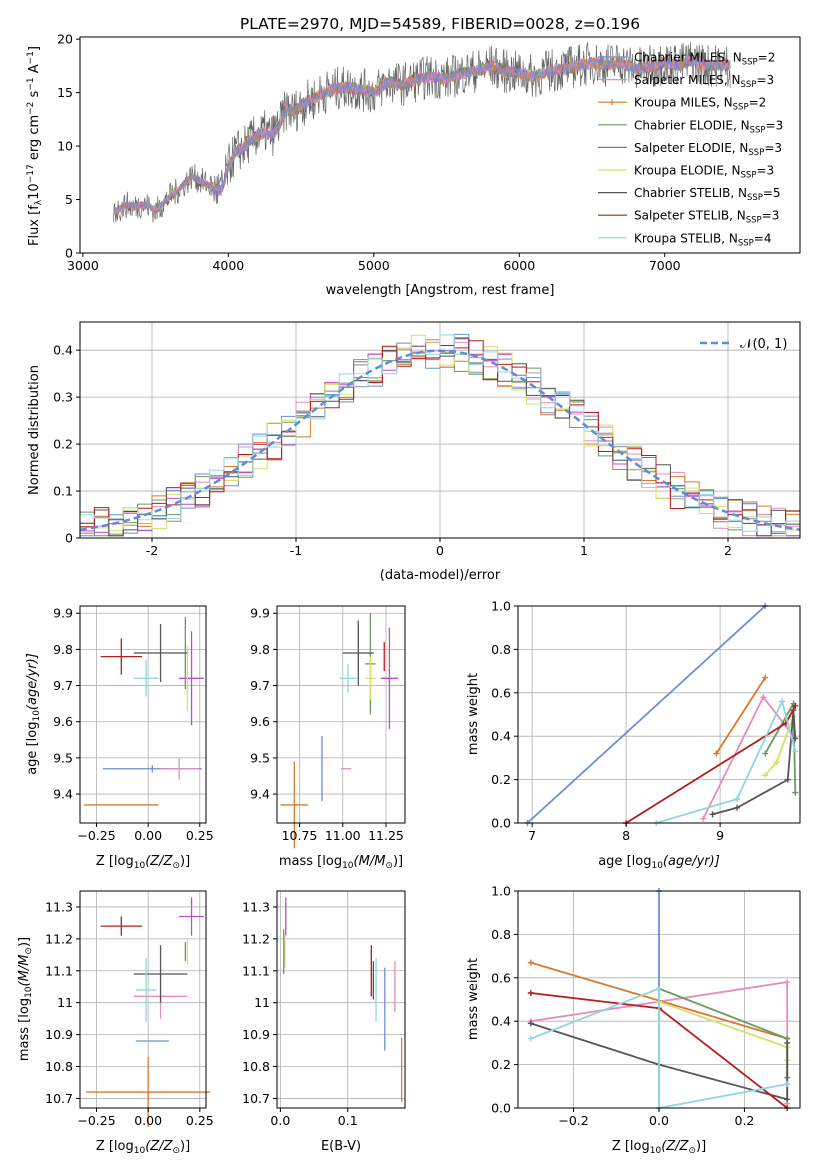 The image size is (819, 1170). Describe the element at coordinates (440, 550) in the screenshot. I see `x-tick-label: 0` at that location.